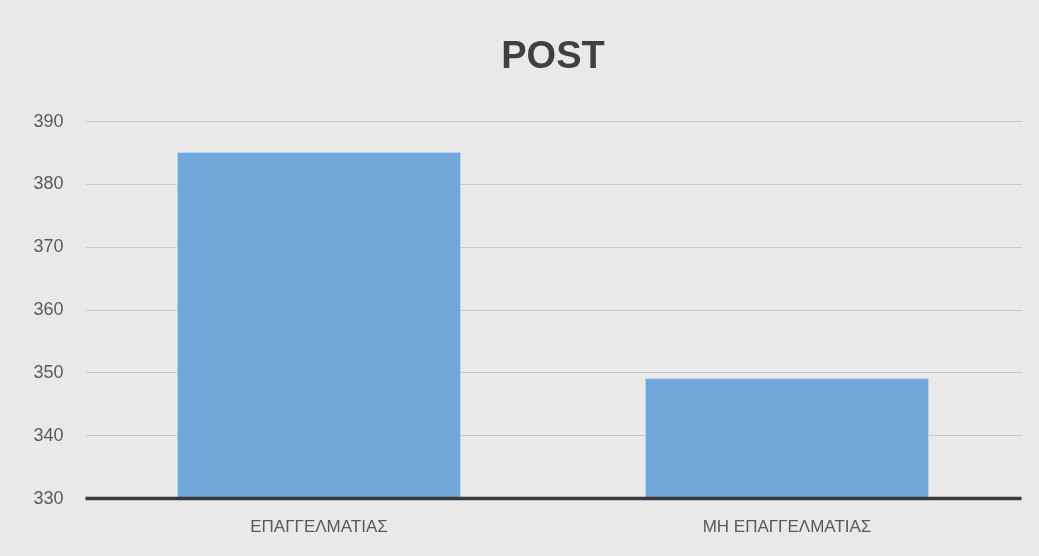  What do you see at coordinates (48, 371) in the screenshot?
I see `y-tick-label: 350` at bounding box center [48, 371].